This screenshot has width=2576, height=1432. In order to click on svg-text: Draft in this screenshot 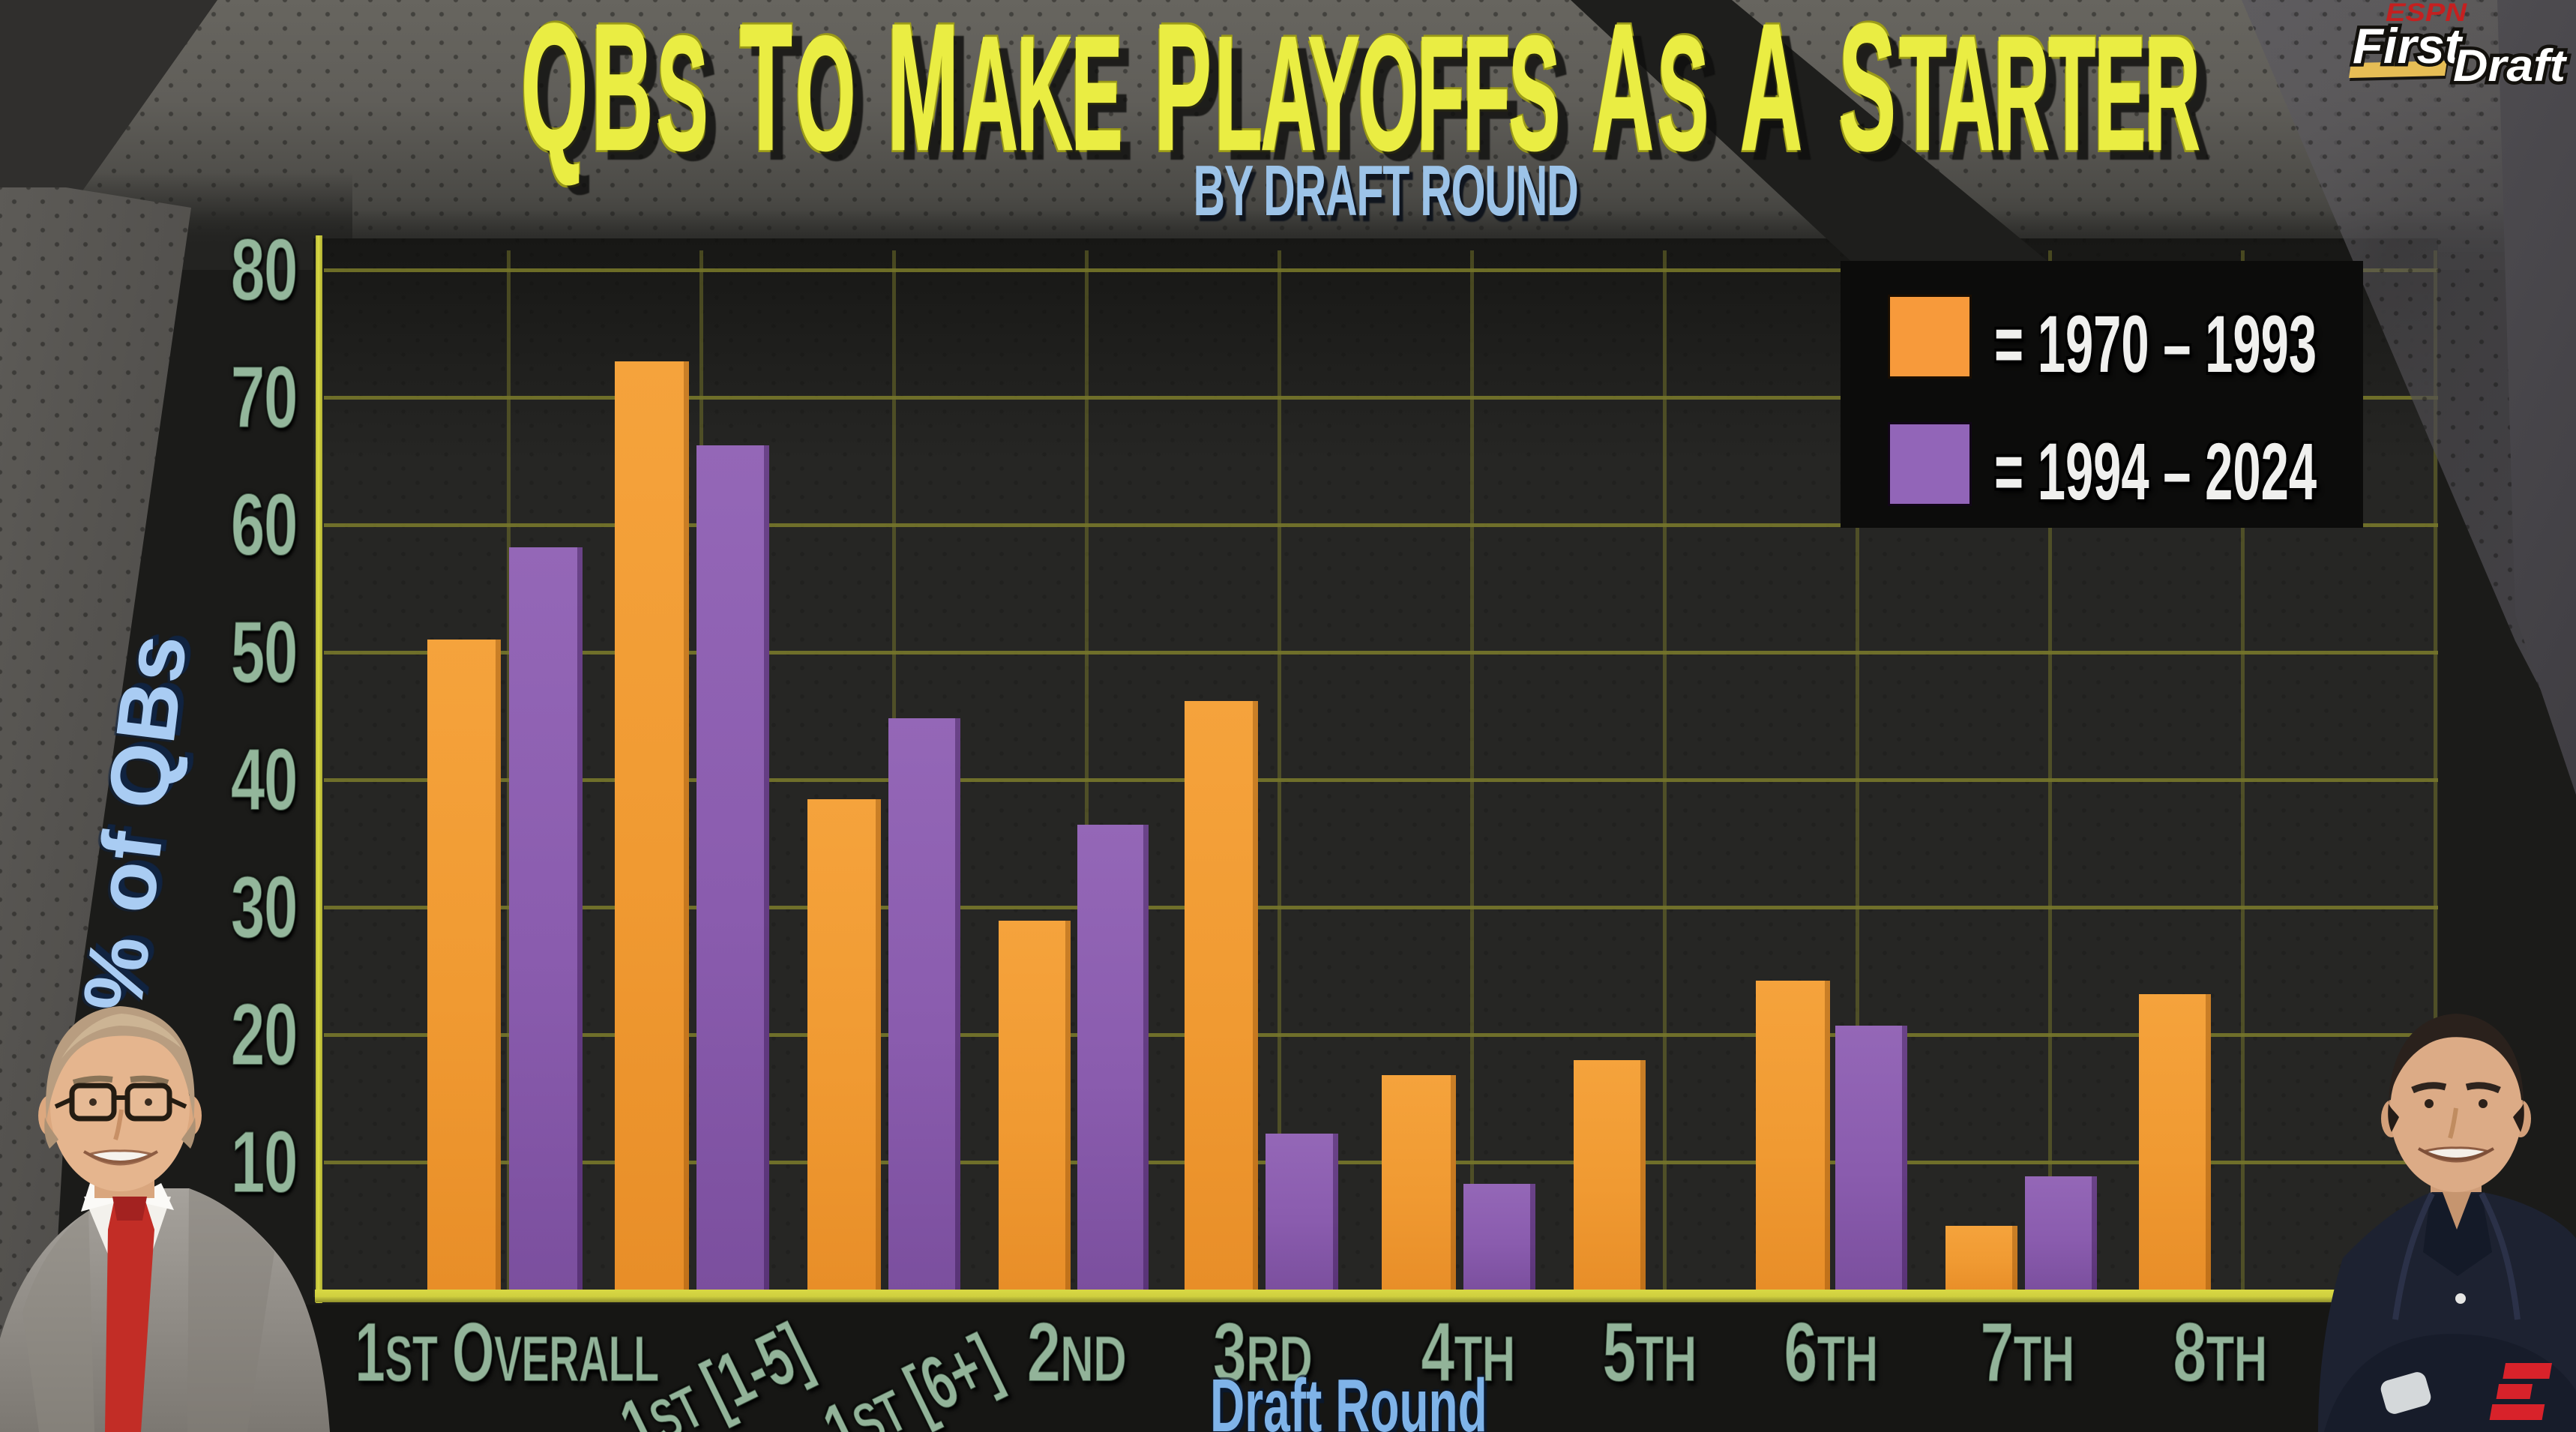, I will do `click(2510, 66)`.